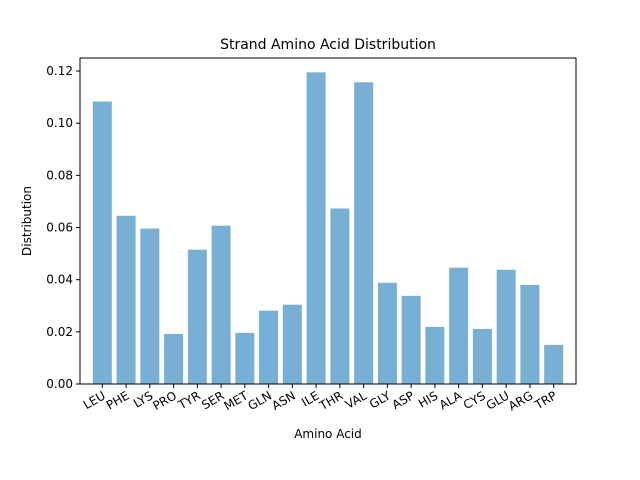 This screenshot has height=480, width=640. What do you see at coordinates (340, 296) in the screenshot?
I see `bar-thr` at bounding box center [340, 296].